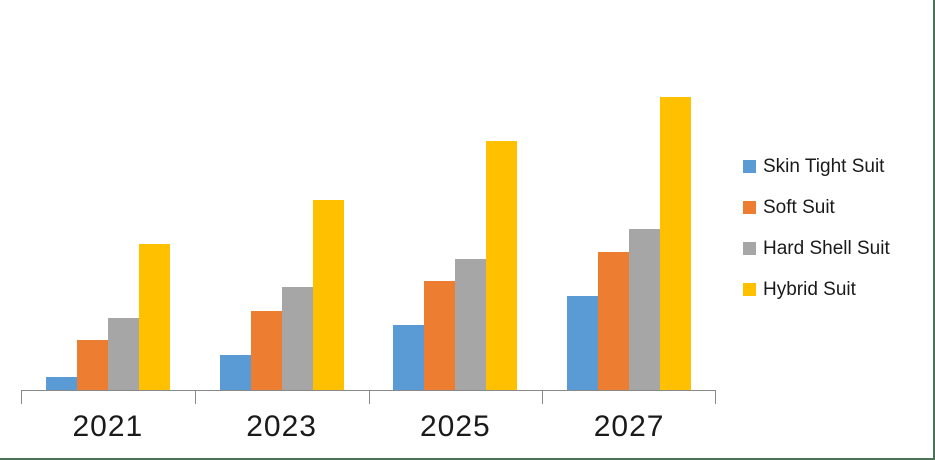 This screenshot has height=460, width=935. I want to click on x-axis-labels: 2021 2023 2025 2027, so click(368, 427).